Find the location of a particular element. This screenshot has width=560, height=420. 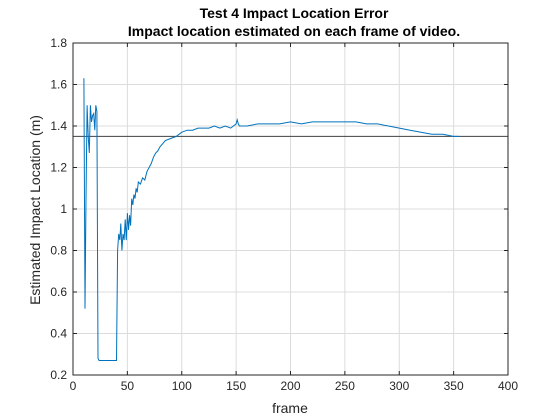

x-tick-label: 250 is located at coordinates (345, 386).